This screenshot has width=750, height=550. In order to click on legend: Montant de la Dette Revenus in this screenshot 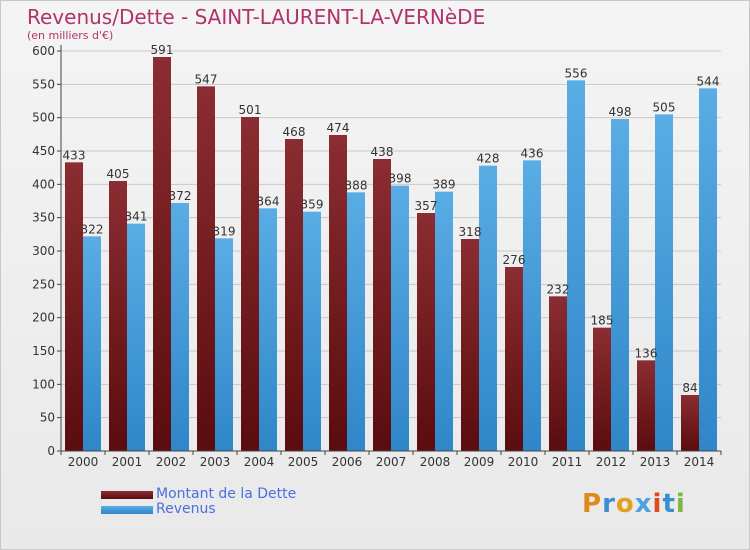, I will do `click(198, 502)`.